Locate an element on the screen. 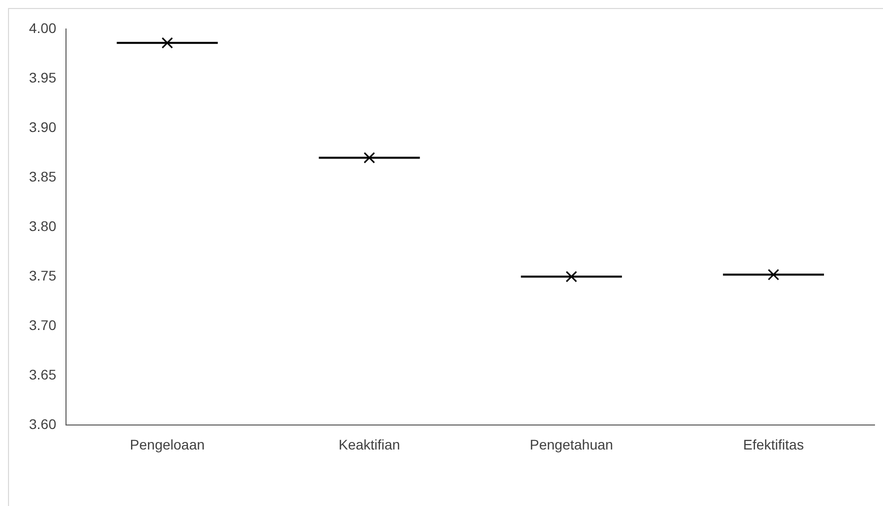 Image resolution: width=883 pixels, height=506 pixels. y-tick-label: 3.85 is located at coordinates (42, 176).